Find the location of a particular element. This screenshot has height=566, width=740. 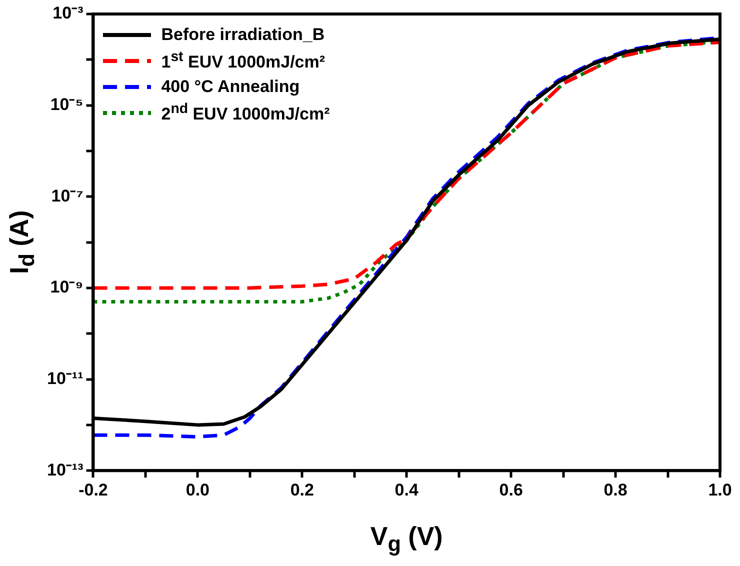

y-tick-label: 10⁻⁵ is located at coordinates (67, 104).